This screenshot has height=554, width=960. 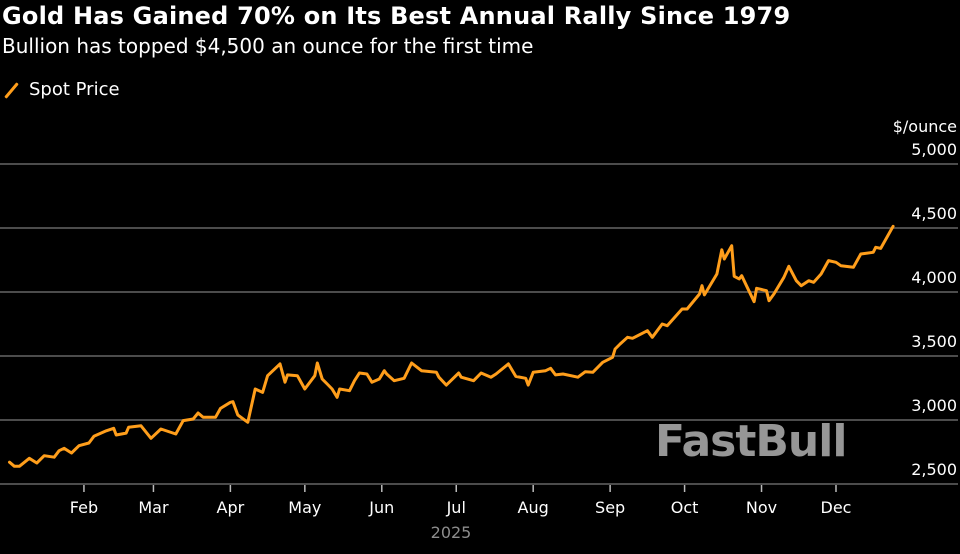 What do you see at coordinates (761, 507) in the screenshot?
I see `x-tick-label: Nov` at bounding box center [761, 507].